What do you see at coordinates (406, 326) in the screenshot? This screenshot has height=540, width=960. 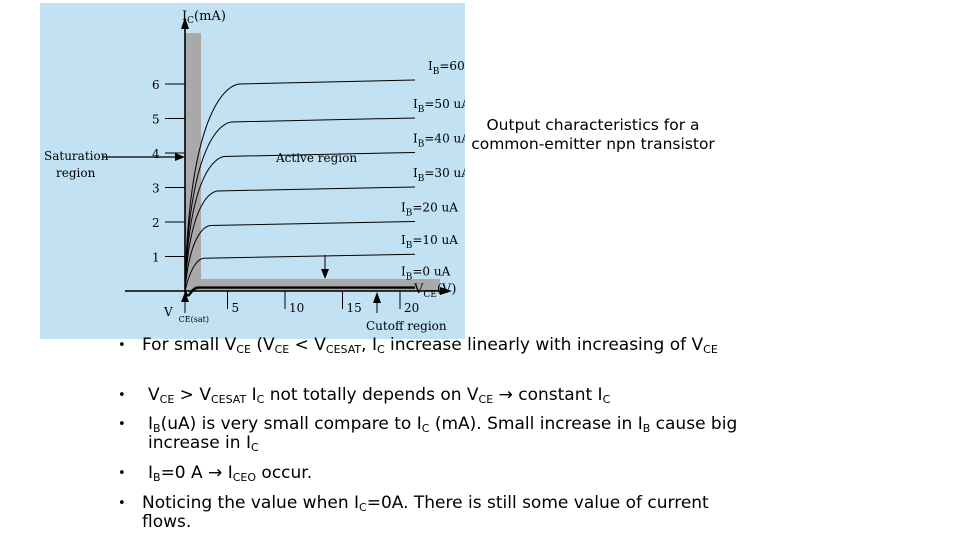 I see `cutoff-region-label: Cutoff region` at bounding box center [406, 326].